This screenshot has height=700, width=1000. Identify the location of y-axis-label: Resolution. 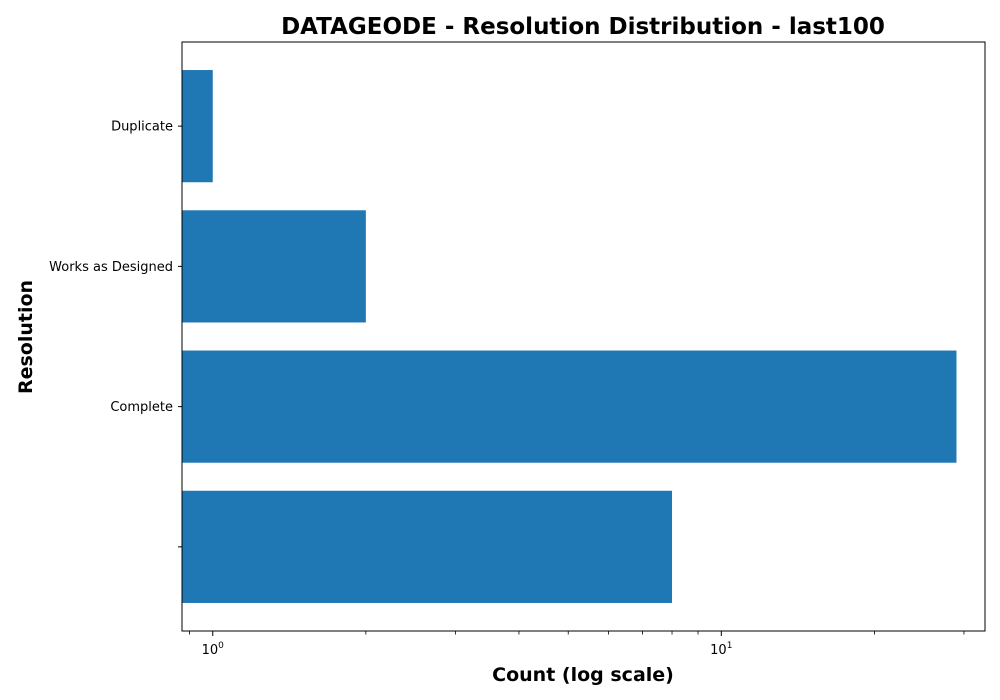
(26, 337).